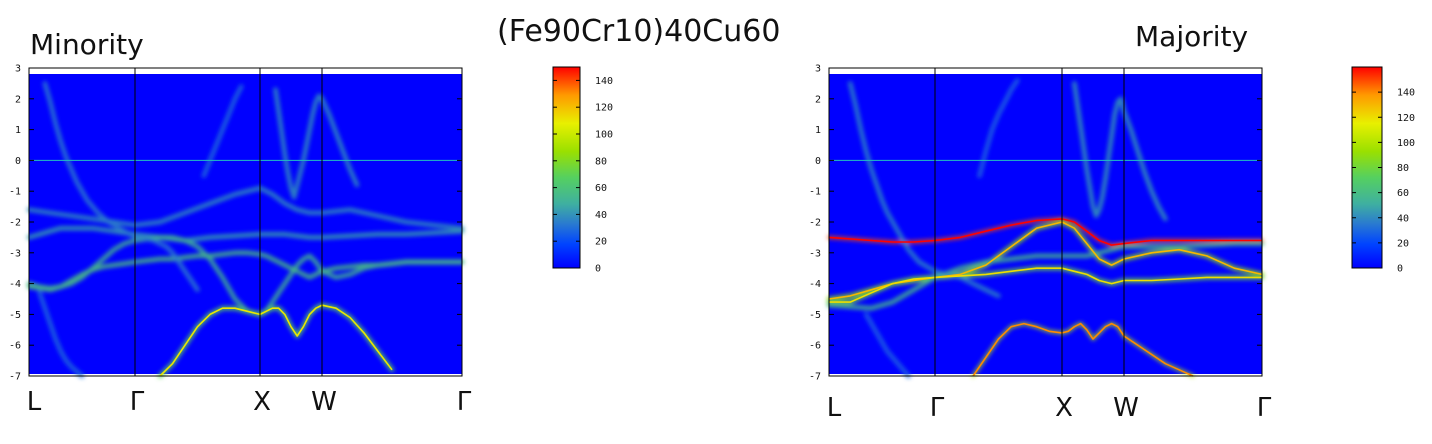 The width and height of the screenshot is (1432, 444). I want to click on minority-label: Minority, so click(87, 44).